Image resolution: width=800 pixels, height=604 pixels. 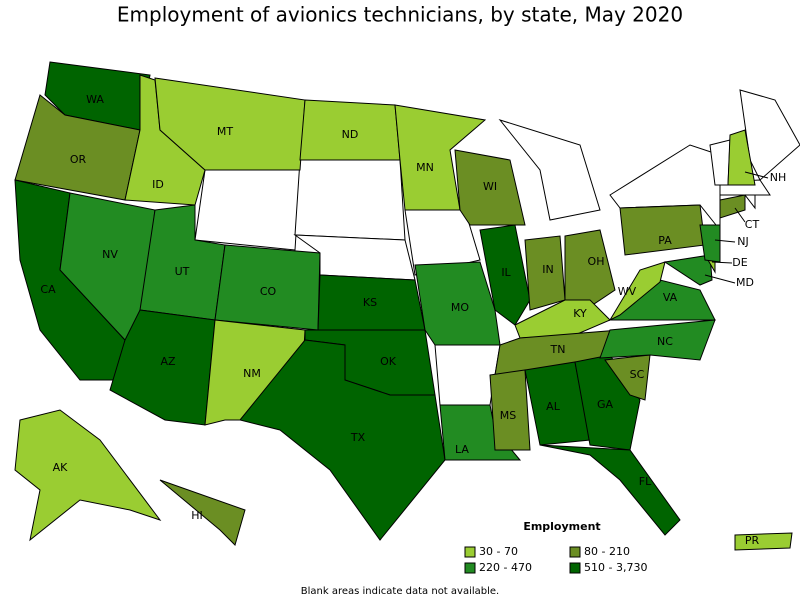 What do you see at coordinates (607, 551) in the screenshot?
I see `legend-label: 80 - 210` at bounding box center [607, 551].